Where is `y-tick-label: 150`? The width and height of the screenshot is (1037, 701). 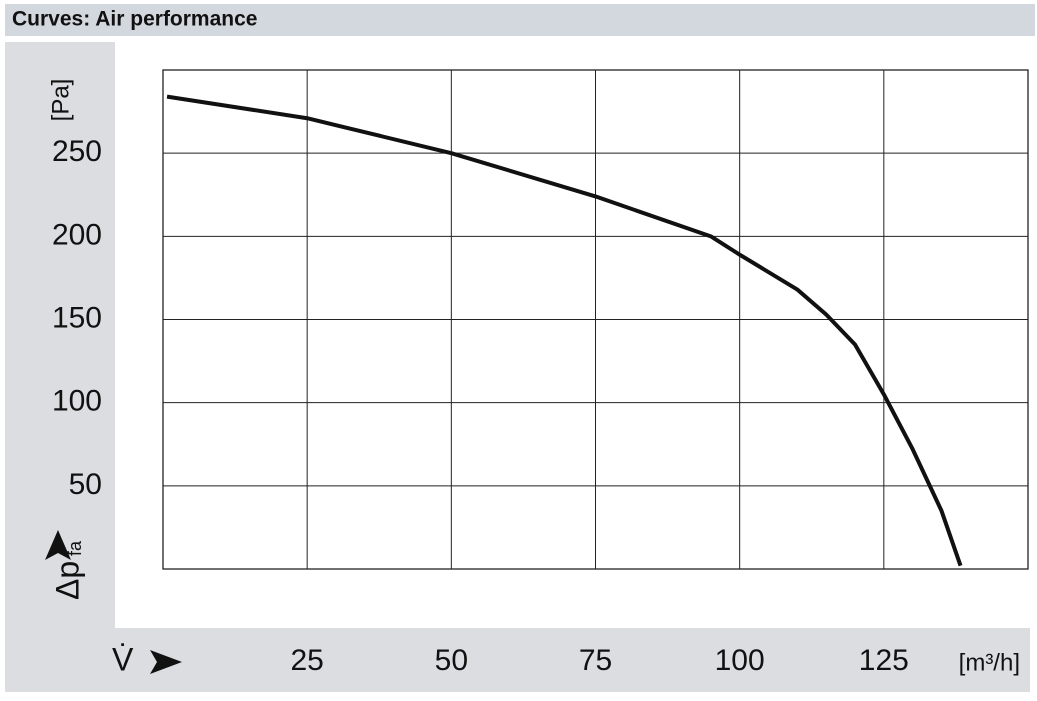 y-tick-label: 150 is located at coordinates (77, 317).